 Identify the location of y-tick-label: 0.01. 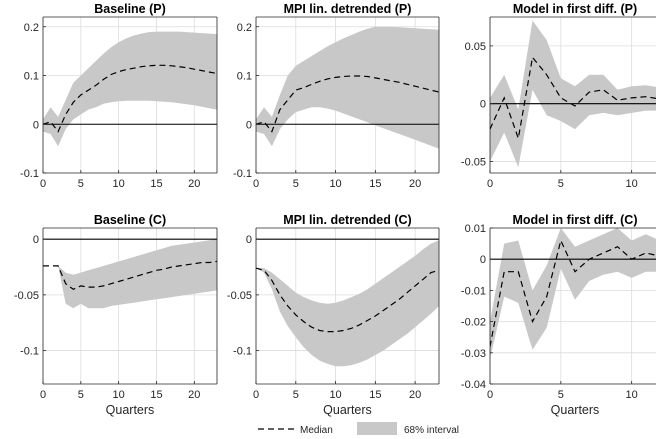
(475, 229).